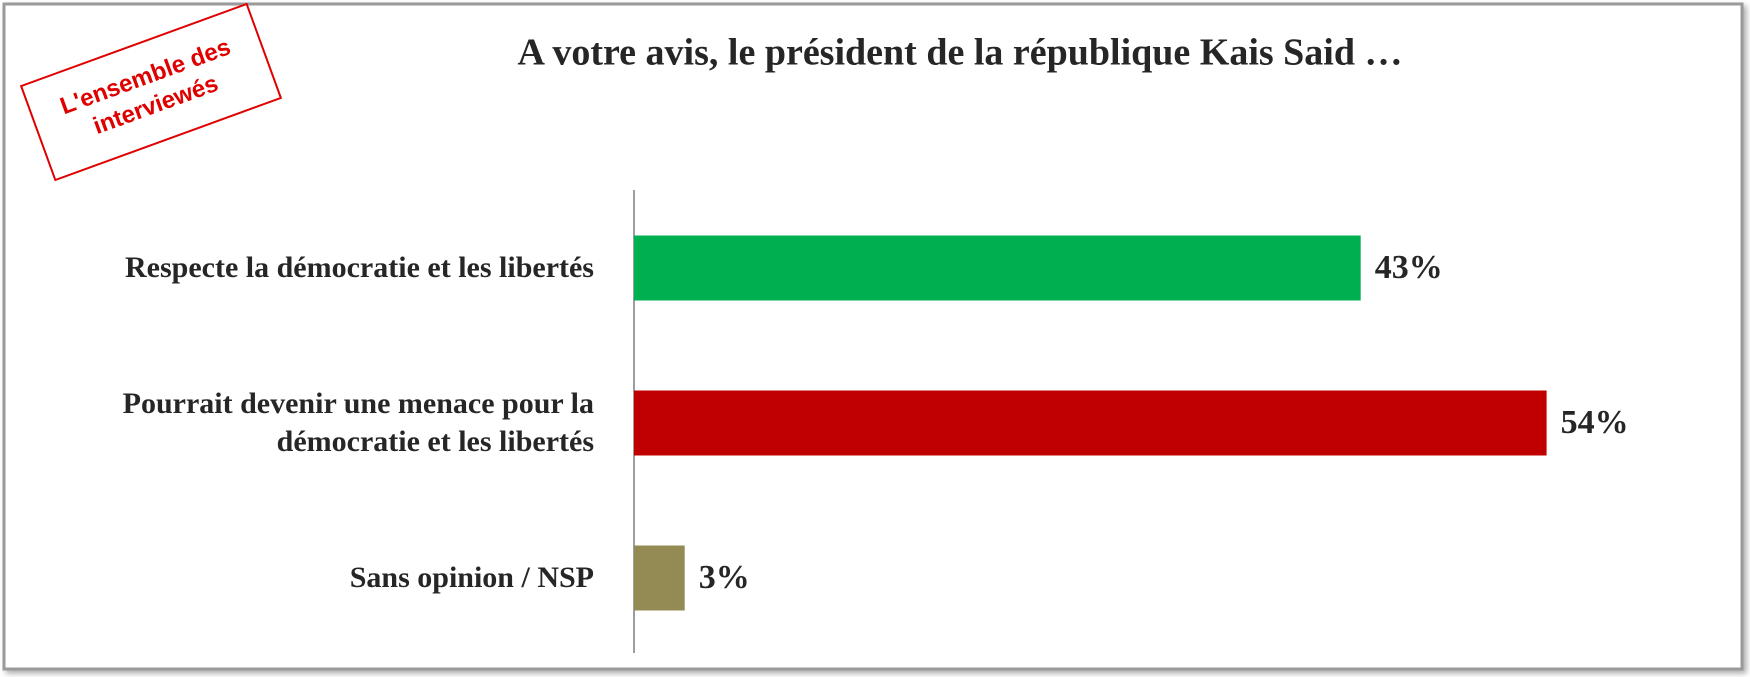 Image resolution: width=1750 pixels, height=677 pixels. I want to click on value-label: 54%, so click(1595, 422).